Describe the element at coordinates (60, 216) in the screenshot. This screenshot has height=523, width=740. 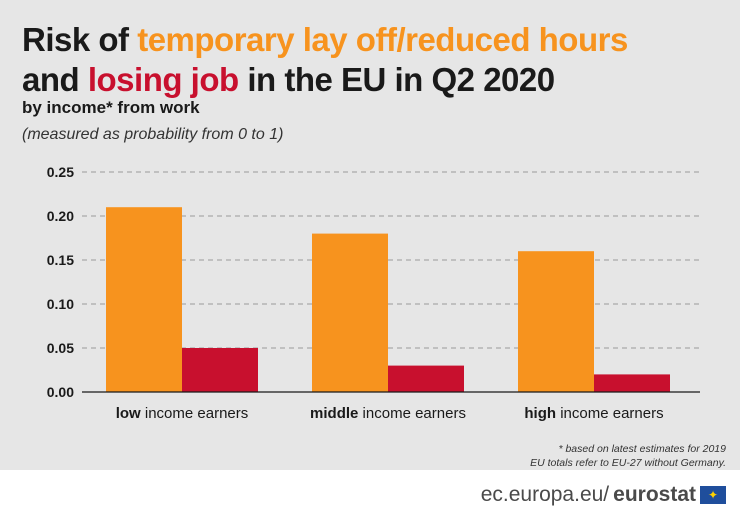
I see `y-tick-label: 0.20` at that location.